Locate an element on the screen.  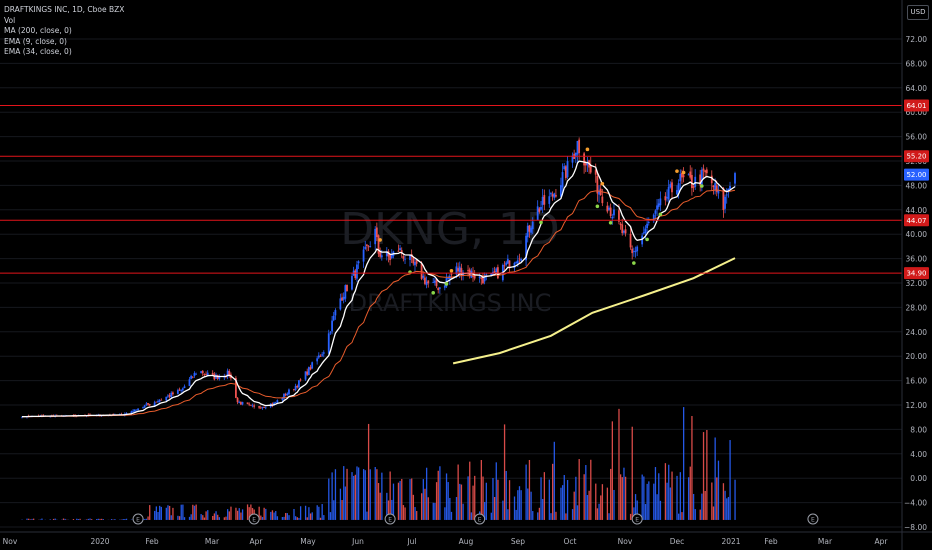
time-tick-label: May is located at coordinates (308, 541).